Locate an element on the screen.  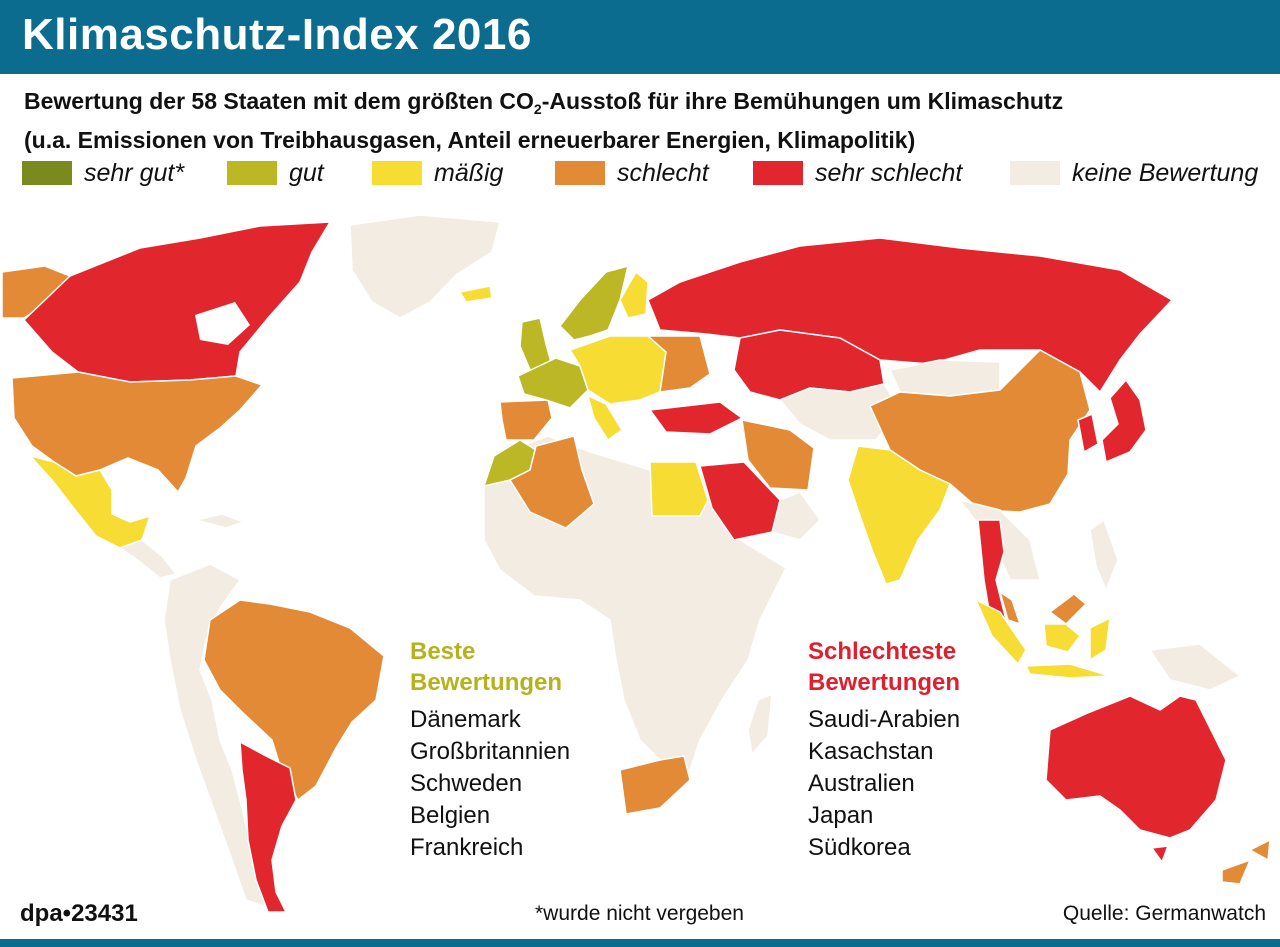
region-thailand is located at coordinates (992, 570).